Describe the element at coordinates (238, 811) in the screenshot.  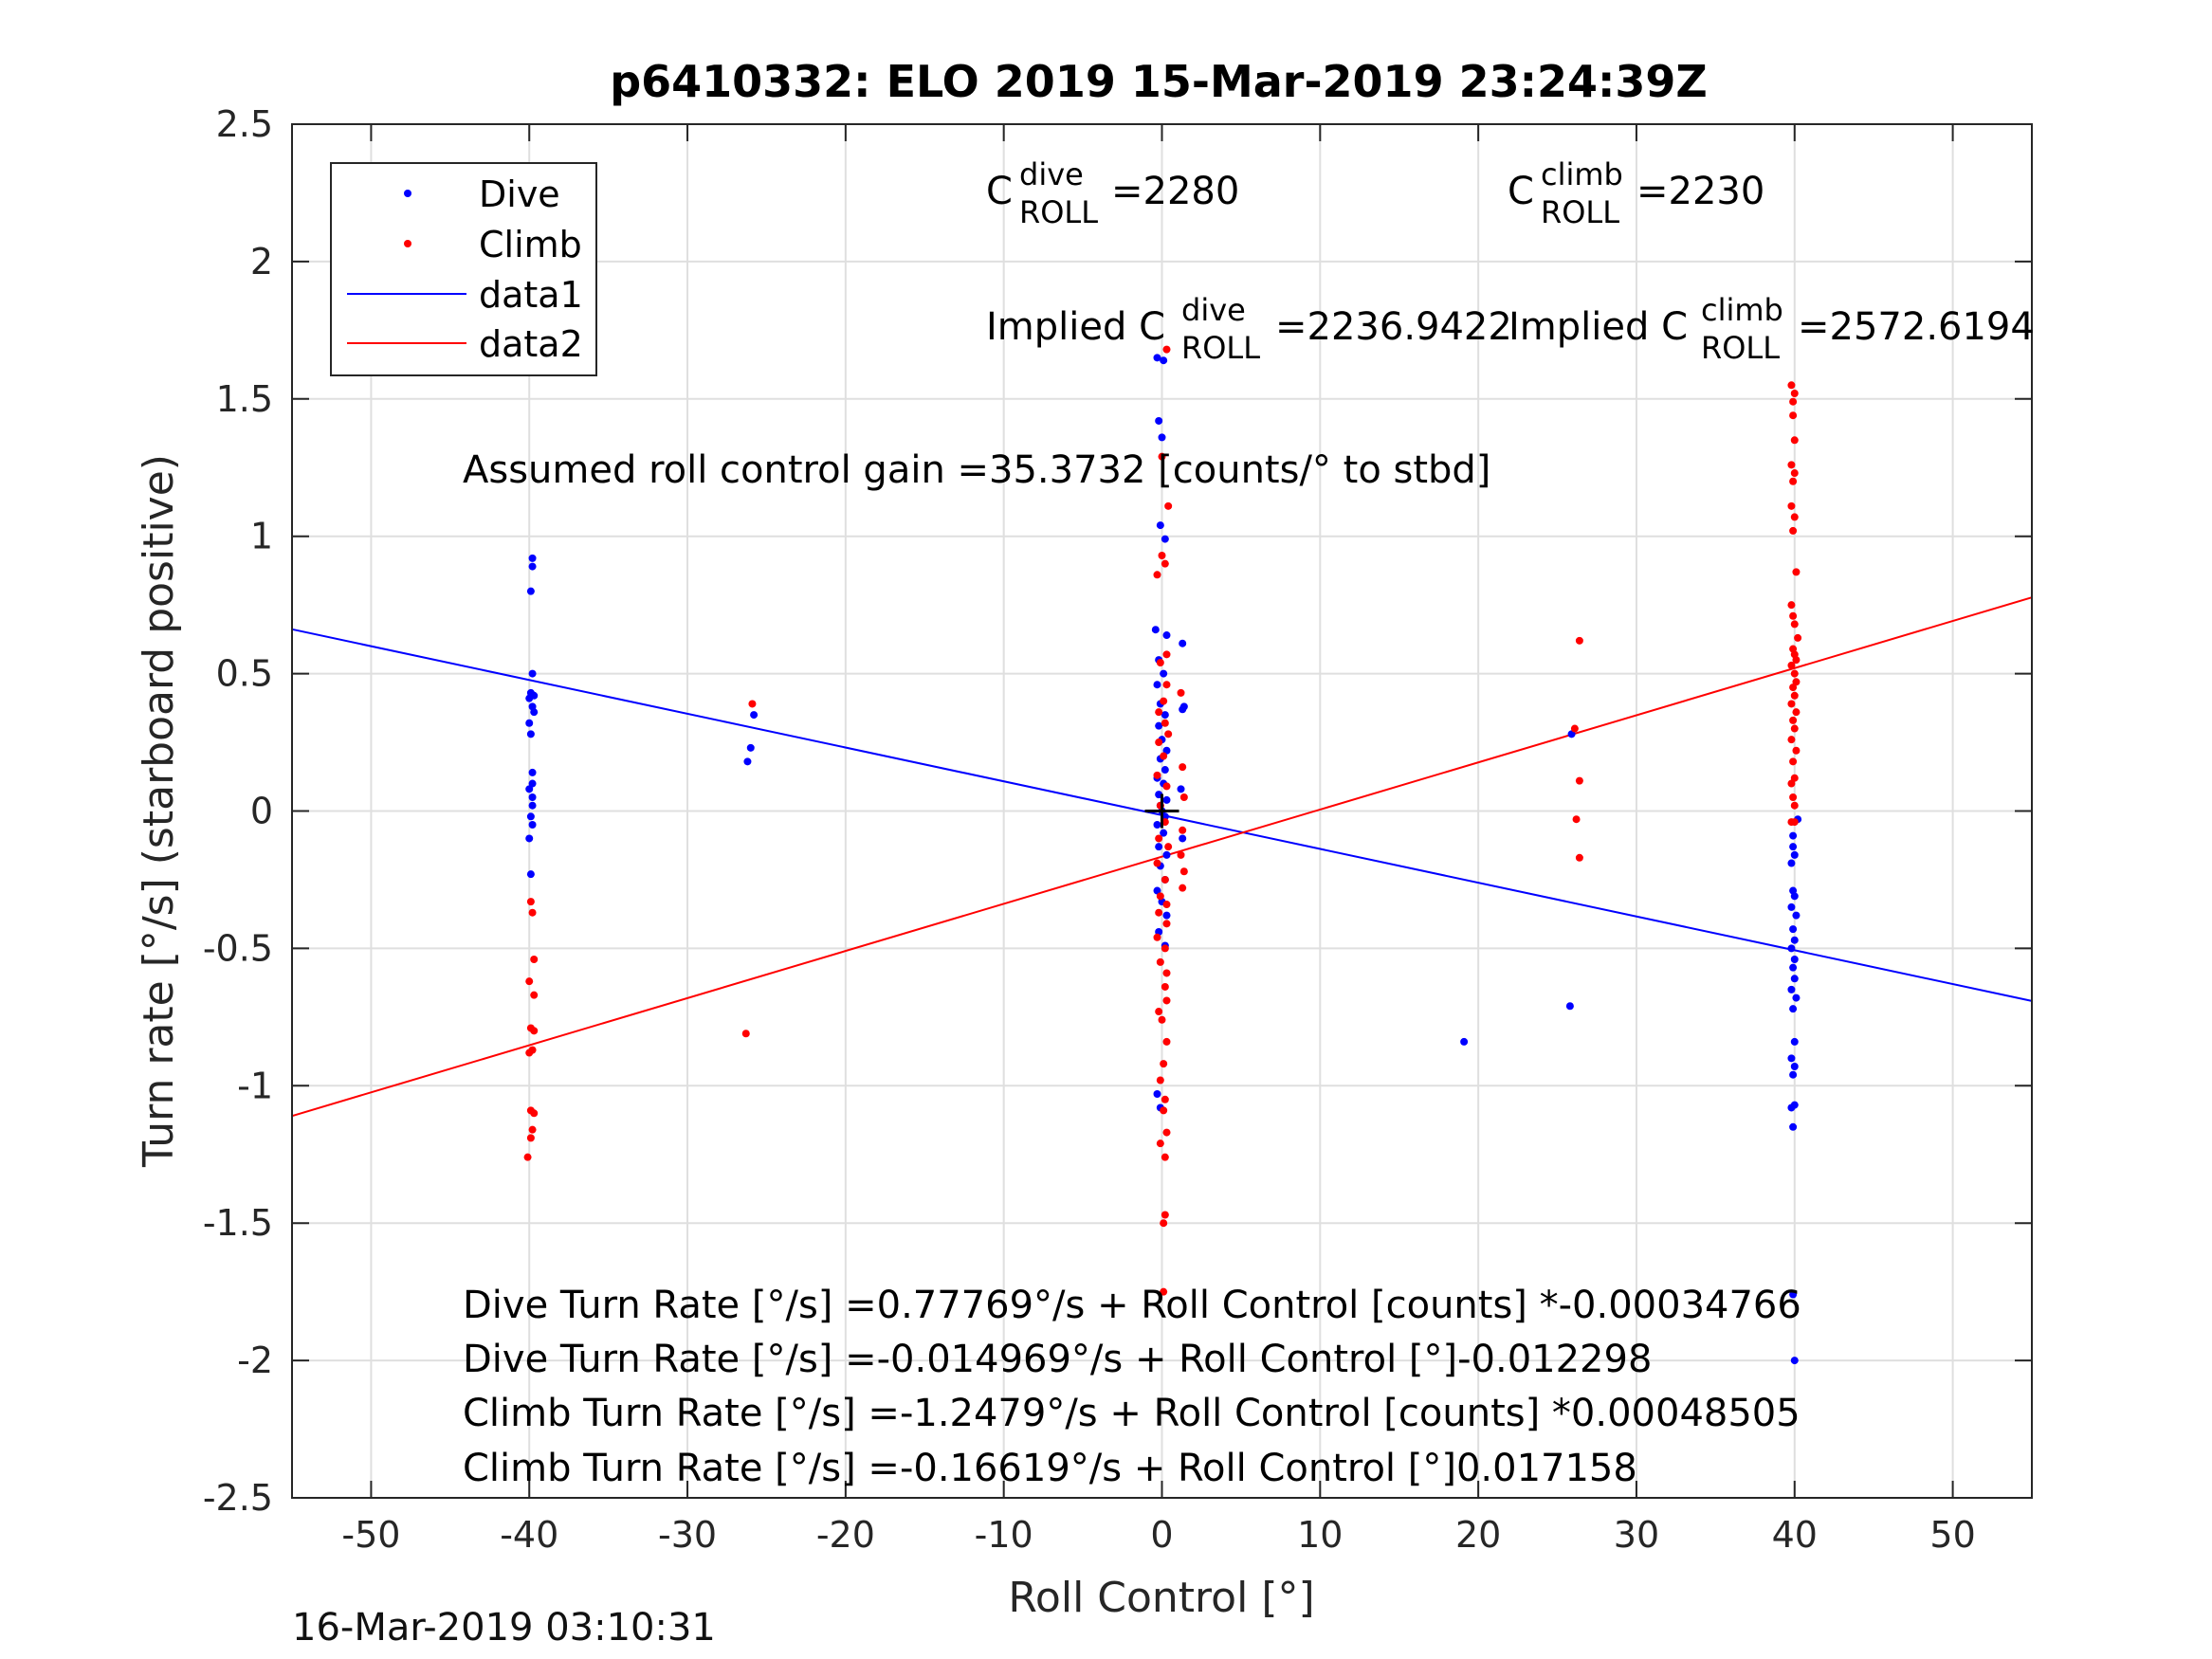
I see `y-tick-labels: -2.5 -2 -1.5 -1 -0.5 0 0.5 1 1.5 2 2.5` at that location.